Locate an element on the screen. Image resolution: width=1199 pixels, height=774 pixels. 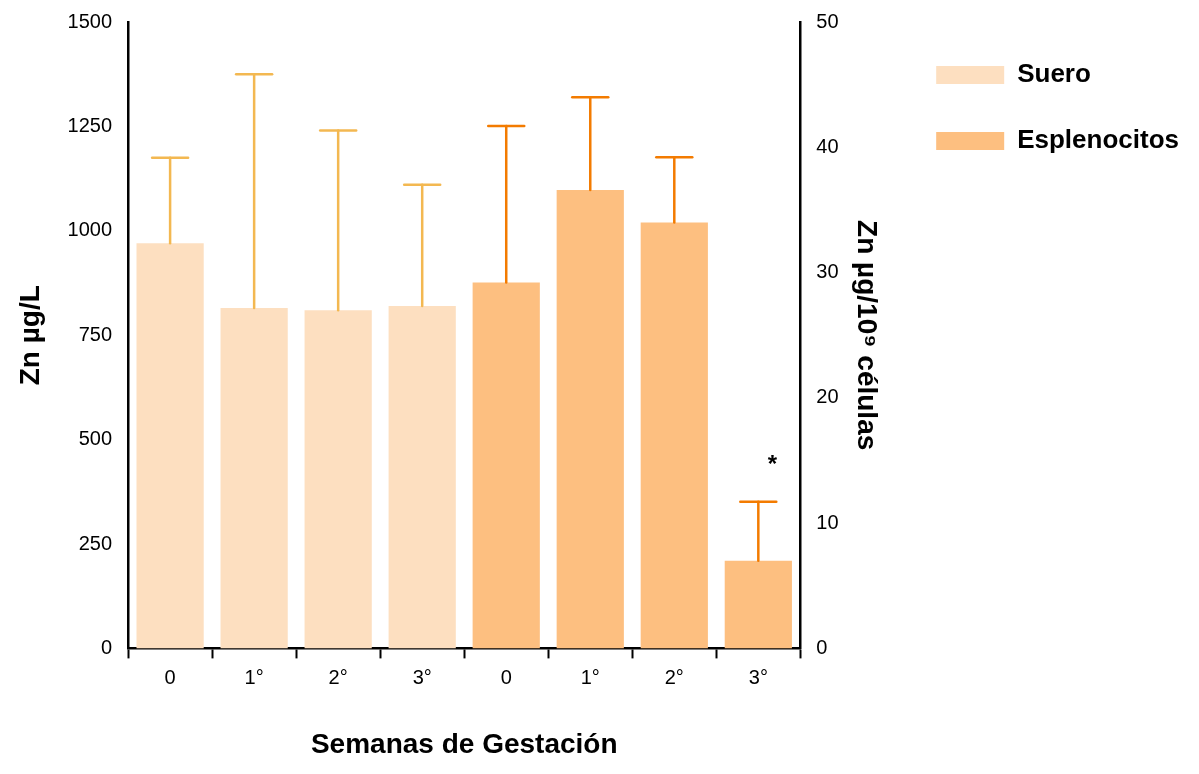
annotation: * is located at coordinates (772, 463).